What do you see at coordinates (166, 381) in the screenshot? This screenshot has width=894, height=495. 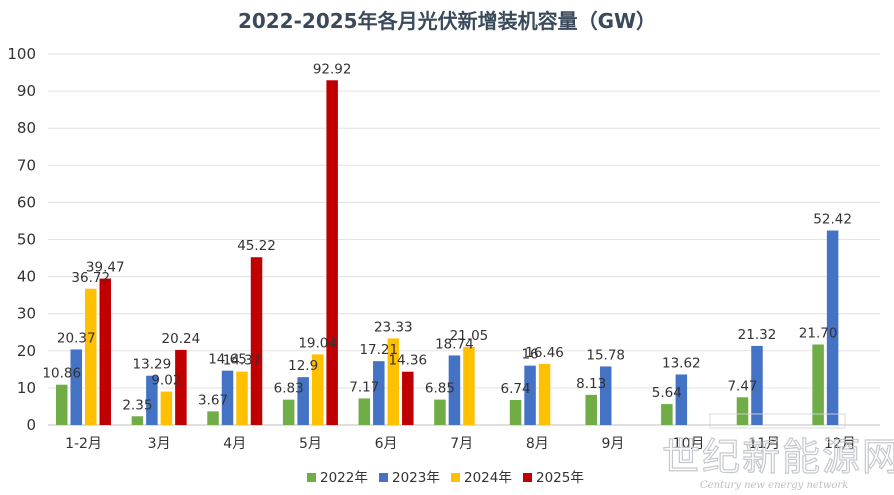 I see `data-label: 9.02` at bounding box center [166, 381].